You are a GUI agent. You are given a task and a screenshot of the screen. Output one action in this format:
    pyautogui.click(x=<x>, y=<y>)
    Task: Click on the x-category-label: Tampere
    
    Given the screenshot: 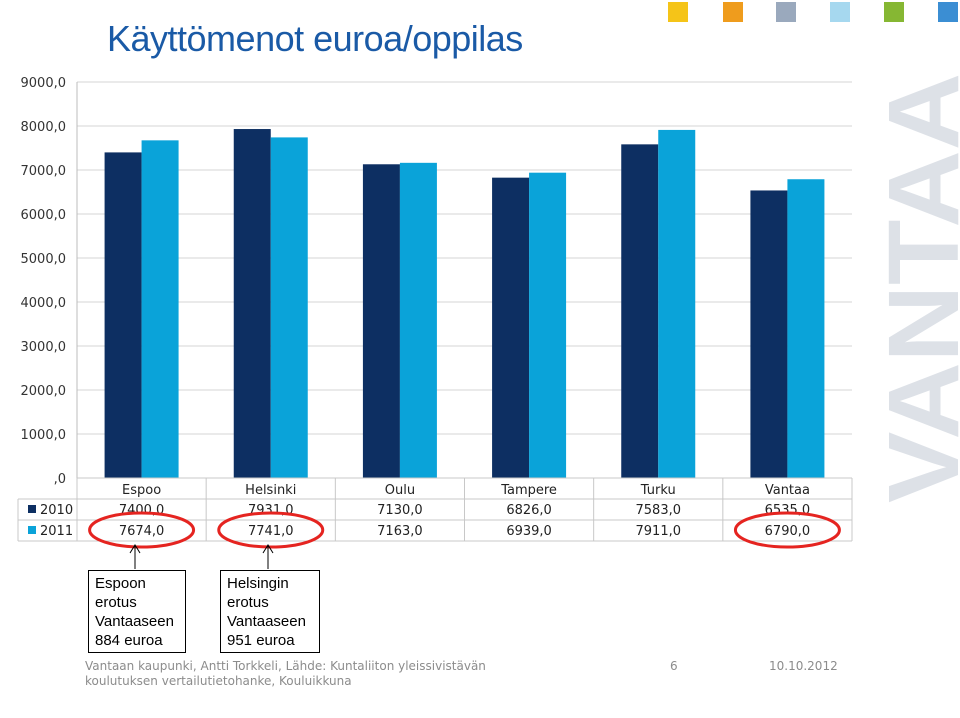 What is the action you would take?
    pyautogui.click(x=528, y=490)
    